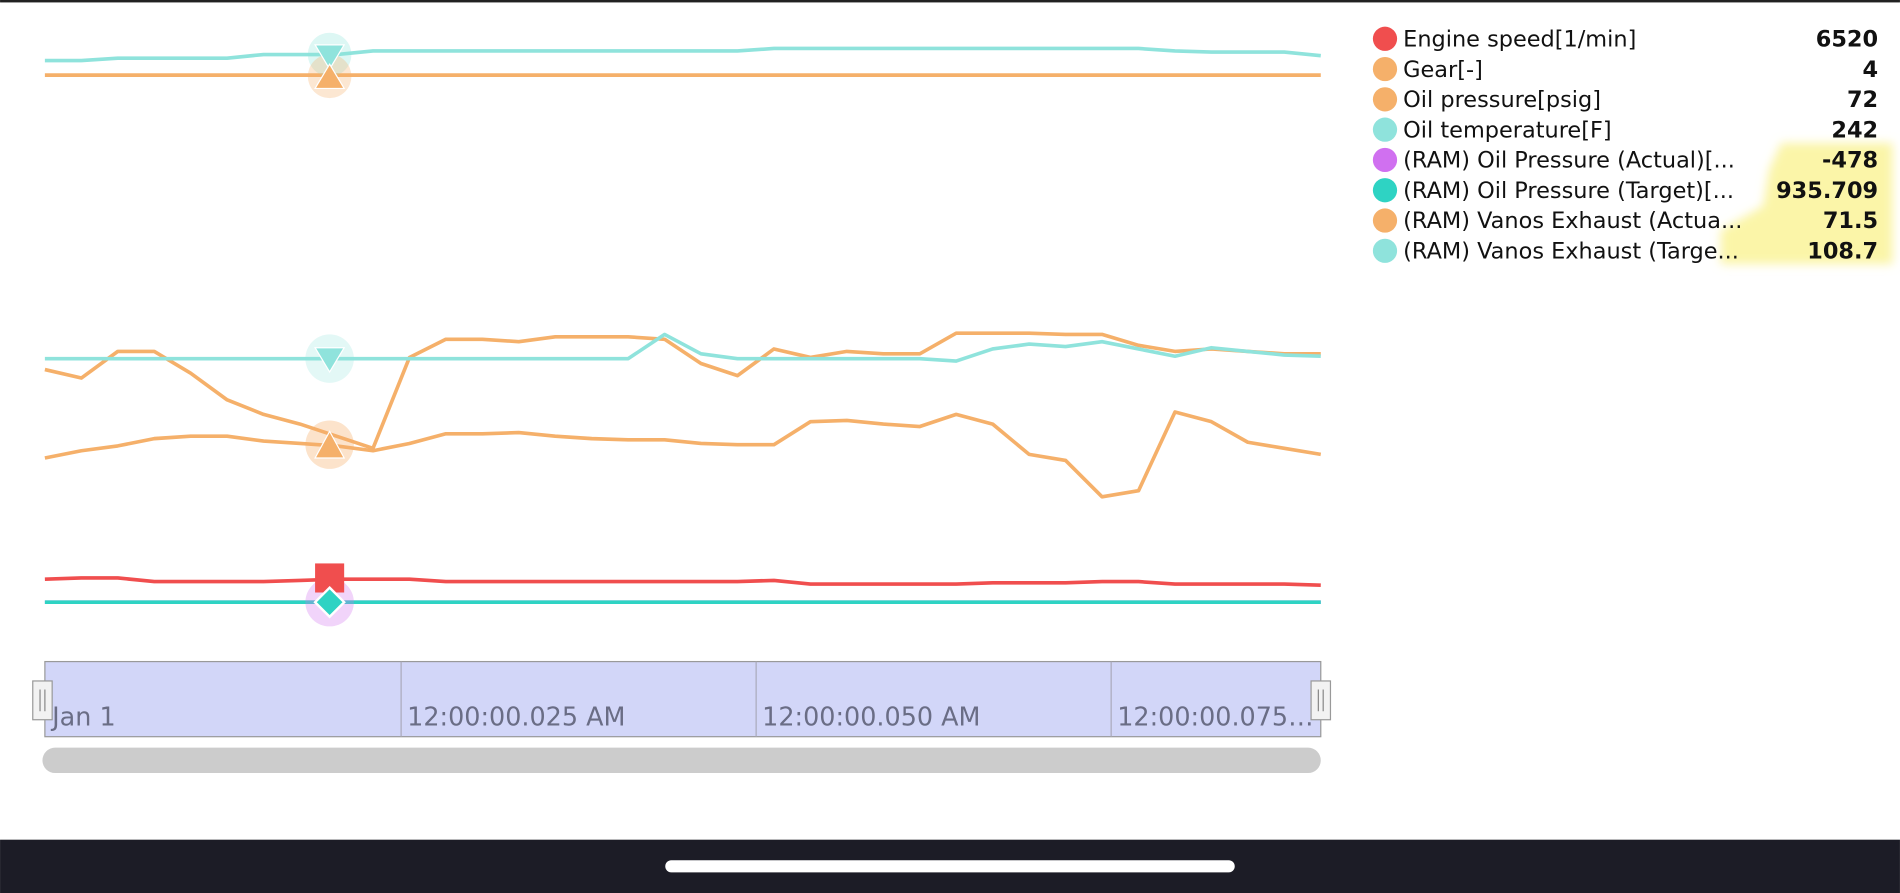 Image resolution: width=1900 pixels, height=893 pixels. I want to click on highlight, so click(1806, 203).